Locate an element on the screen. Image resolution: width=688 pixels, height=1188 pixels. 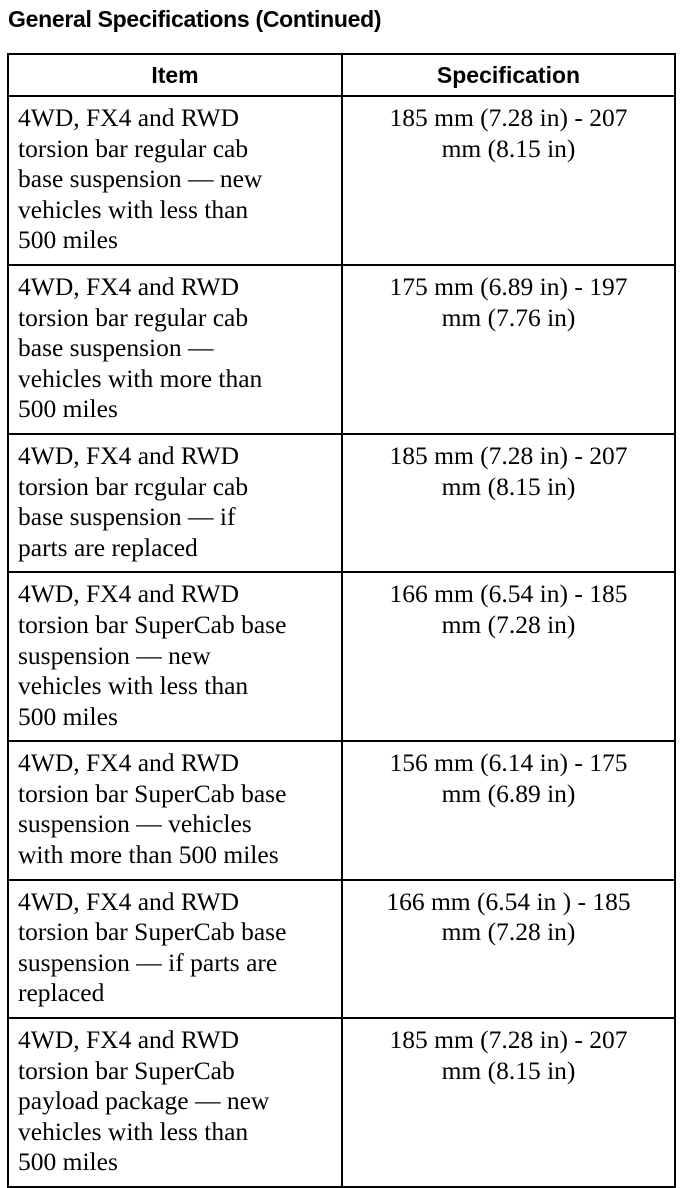
column-header-specification: Specification is located at coordinates (508, 75).